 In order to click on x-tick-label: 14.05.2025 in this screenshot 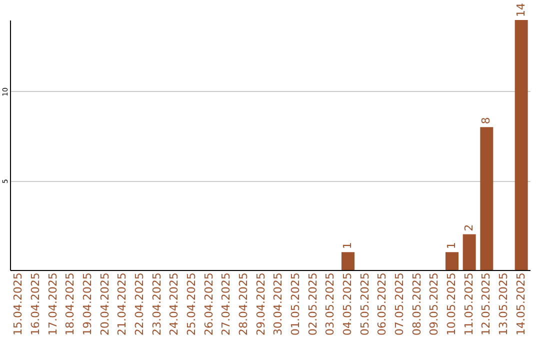, I will do `click(521, 304)`.